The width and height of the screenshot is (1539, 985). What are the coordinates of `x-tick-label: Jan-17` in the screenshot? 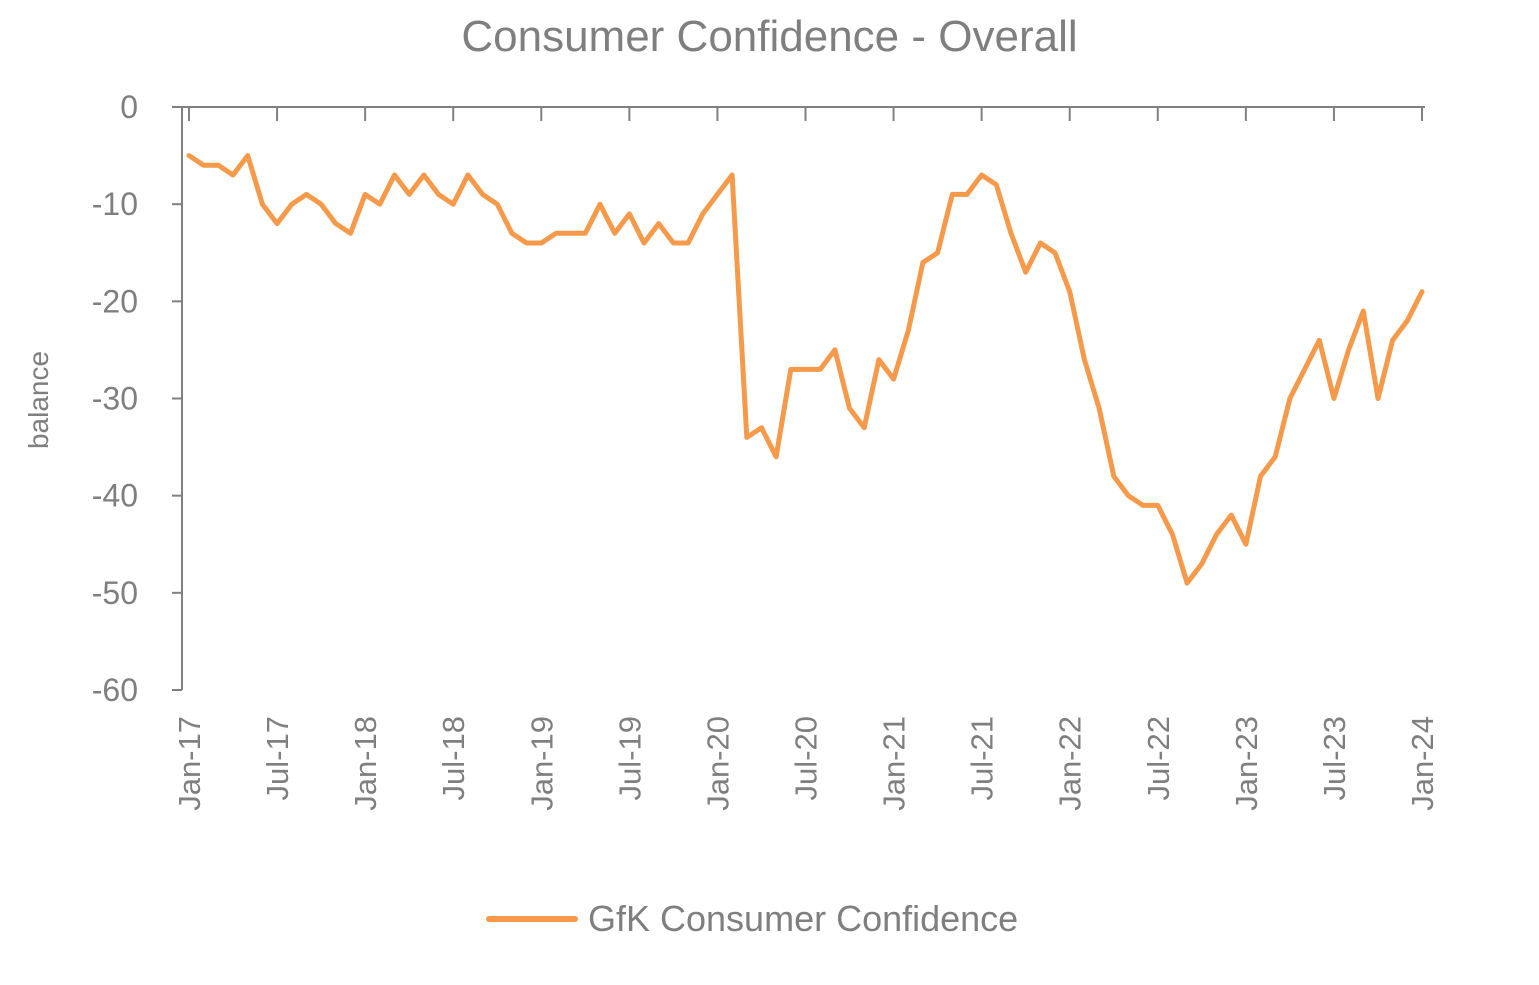 It's located at (189, 763).